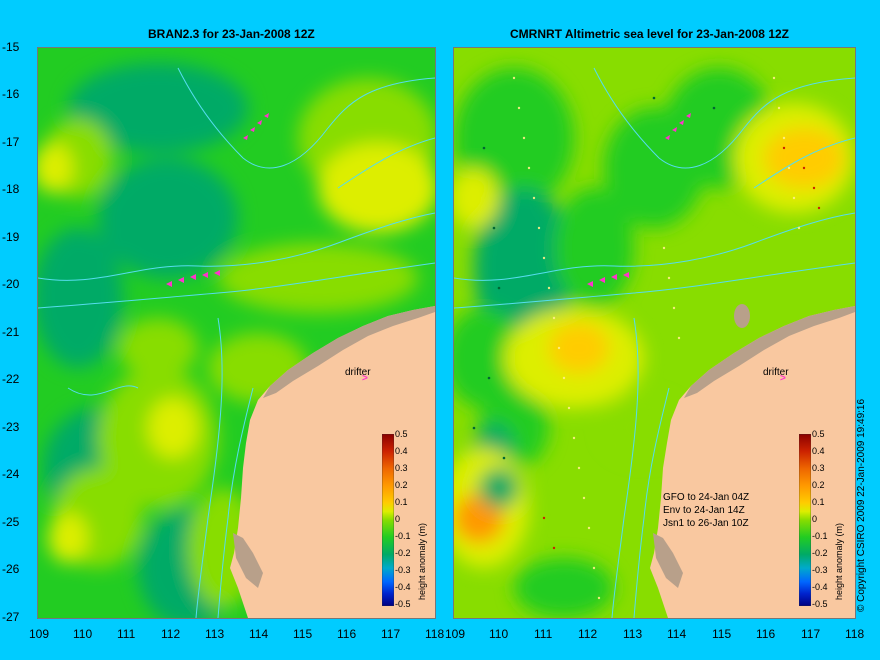  What do you see at coordinates (11, 47) in the screenshot?
I see `lat-label: -15` at bounding box center [11, 47].